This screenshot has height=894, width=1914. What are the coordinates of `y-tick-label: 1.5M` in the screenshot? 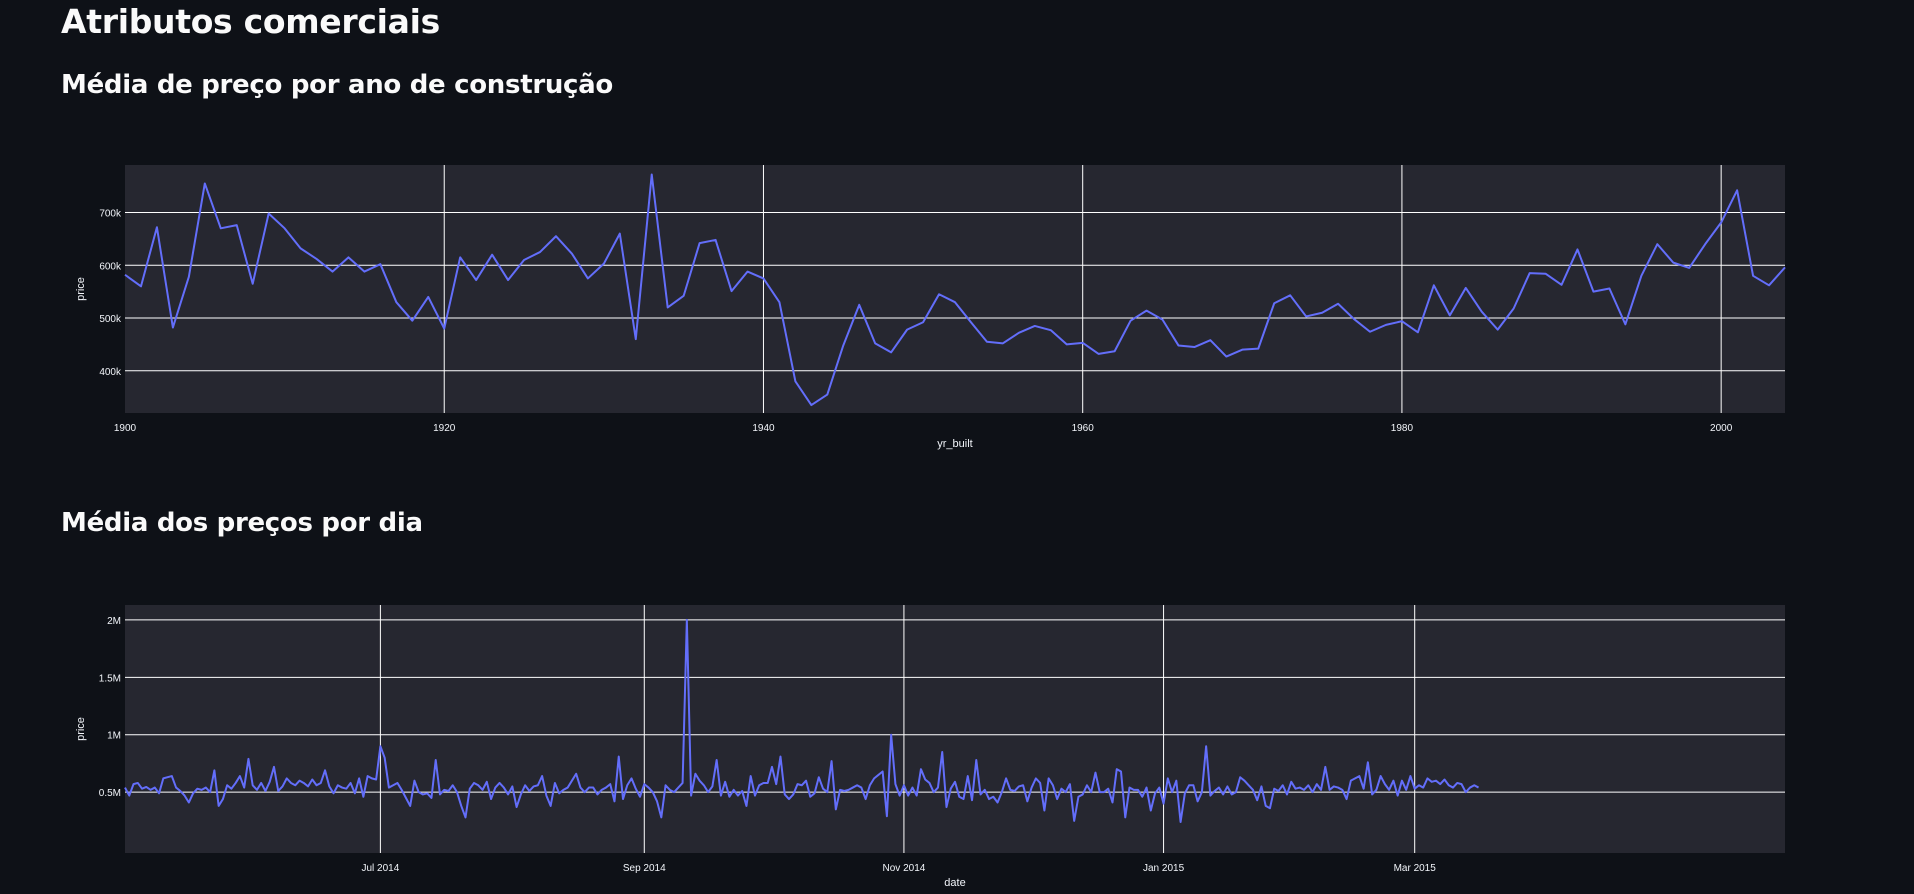 It's located at (110, 678).